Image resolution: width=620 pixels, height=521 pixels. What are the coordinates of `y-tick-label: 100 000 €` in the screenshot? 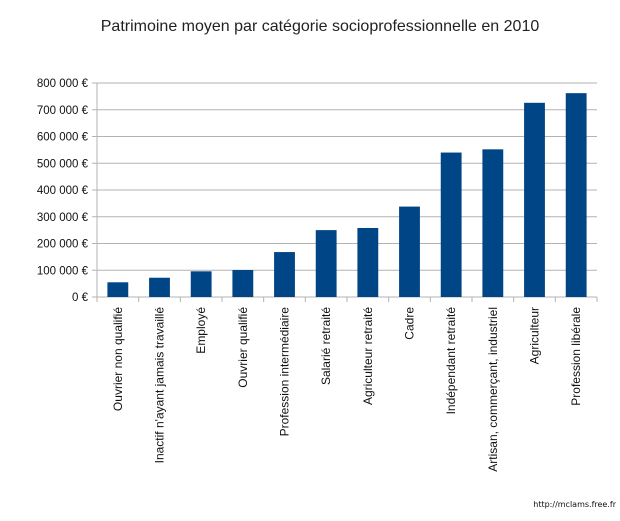 It's located at (63, 271).